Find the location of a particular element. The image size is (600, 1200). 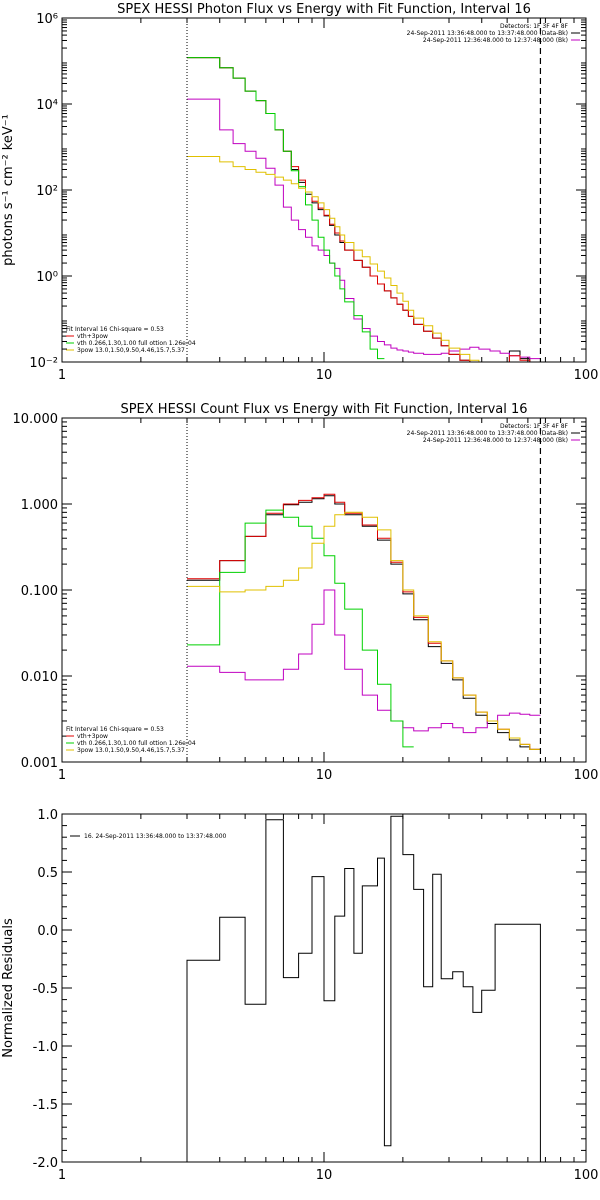

y-tick-label: -1.5 is located at coordinates (45, 1105).